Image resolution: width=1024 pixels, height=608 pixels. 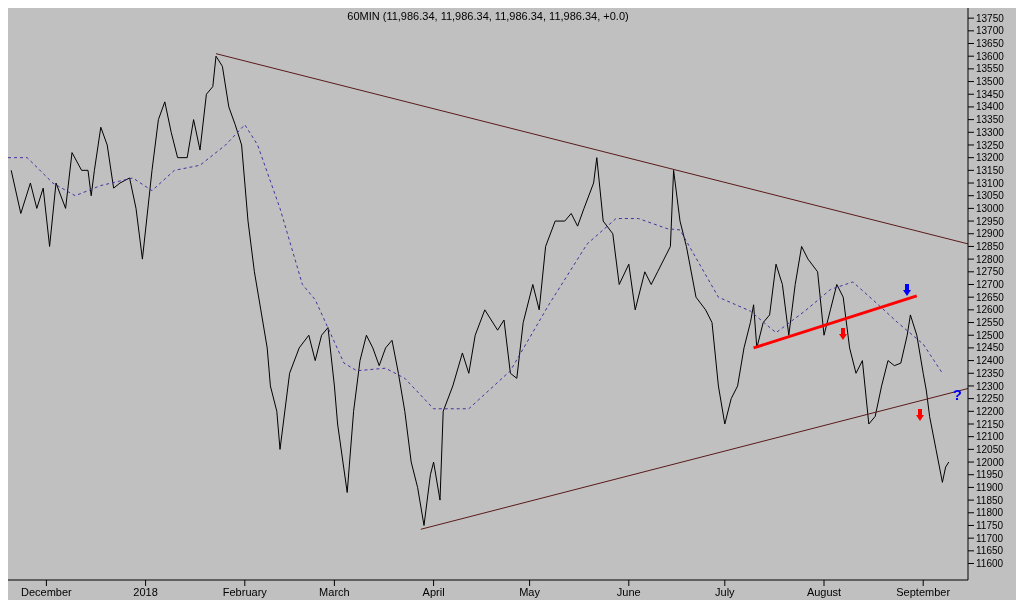 I want to click on y-tick-label: 13500, so click(x=990, y=82).